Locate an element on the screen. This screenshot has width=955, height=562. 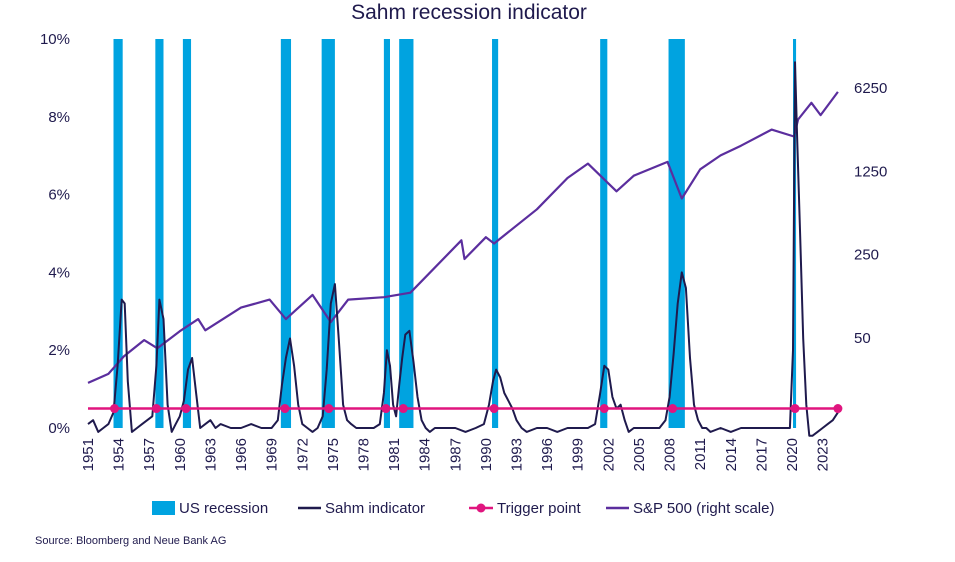
left-tick-3: 6% is located at coordinates (59, 195).